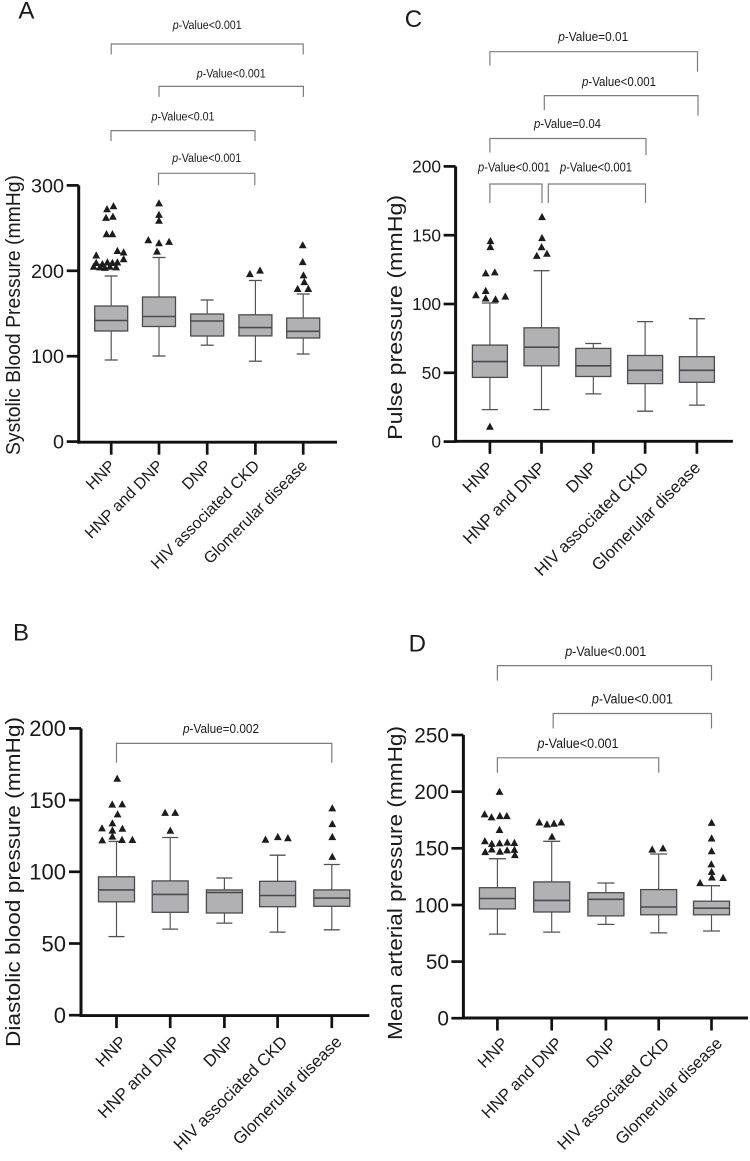 The width and height of the screenshot is (750, 1161). Describe the element at coordinates (183, 117) in the screenshot. I see `svg-text: p-Value<0.01` at that location.